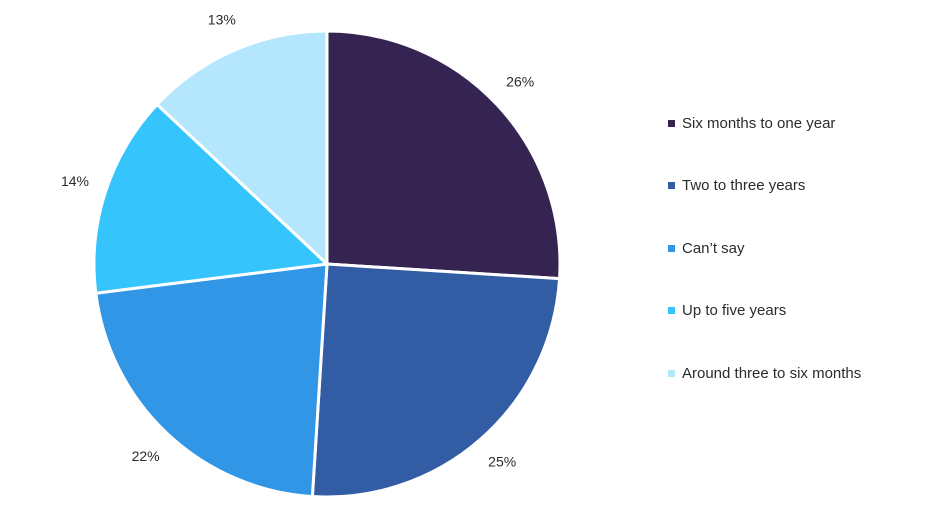 The width and height of the screenshot is (927, 522). What do you see at coordinates (242, 147) in the screenshot?
I see `pie-slice-around-three-to-six-months` at bounding box center [242, 147].